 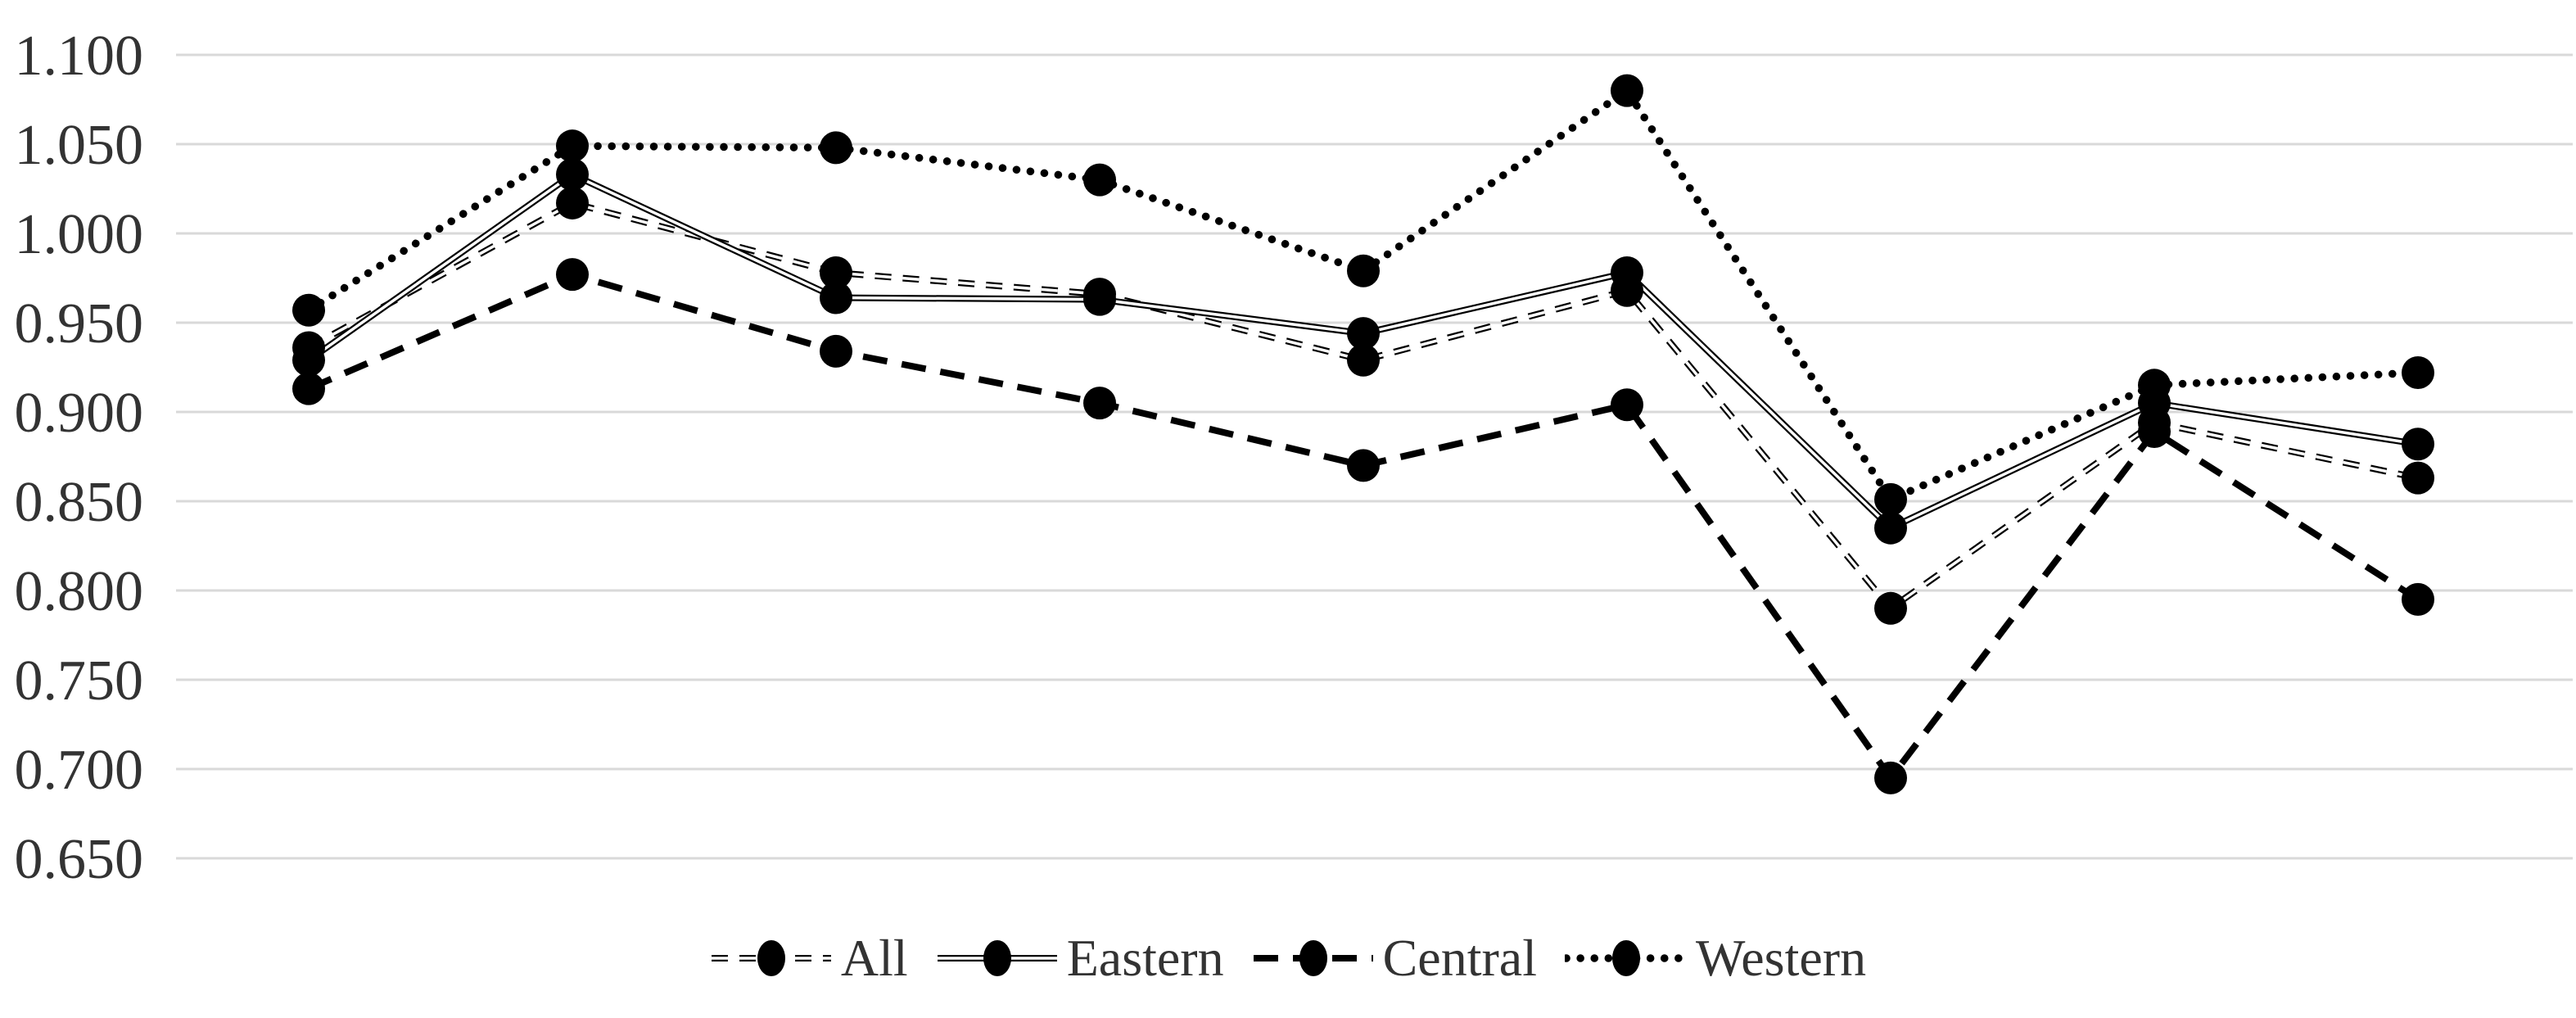 I want to click on legend-item-western: Western, so click(x=1715, y=959).